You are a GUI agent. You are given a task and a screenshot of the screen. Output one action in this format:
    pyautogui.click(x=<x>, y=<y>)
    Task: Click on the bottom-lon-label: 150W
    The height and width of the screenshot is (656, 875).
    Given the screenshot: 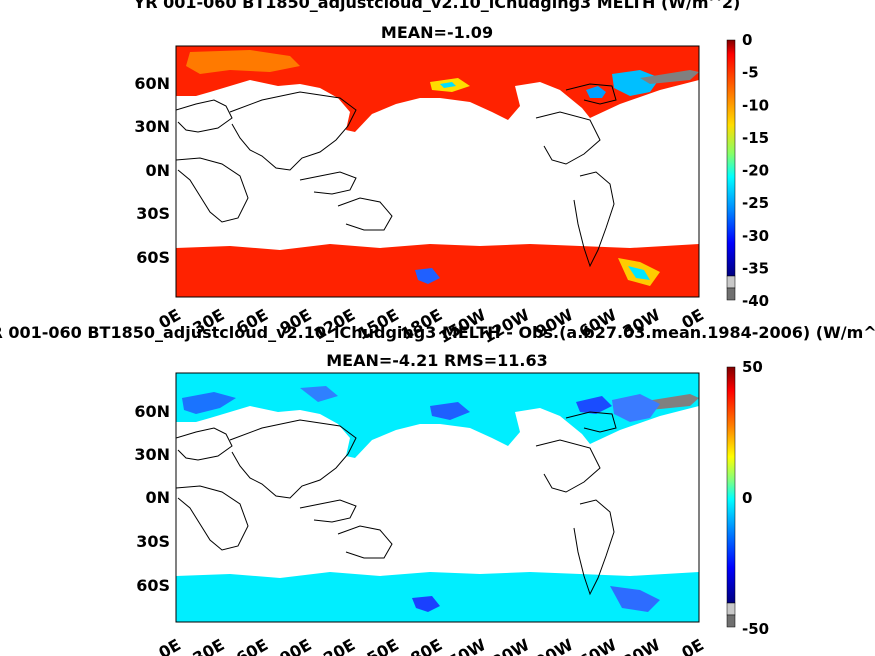 What is the action you would take?
    pyautogui.click(x=462, y=645)
    